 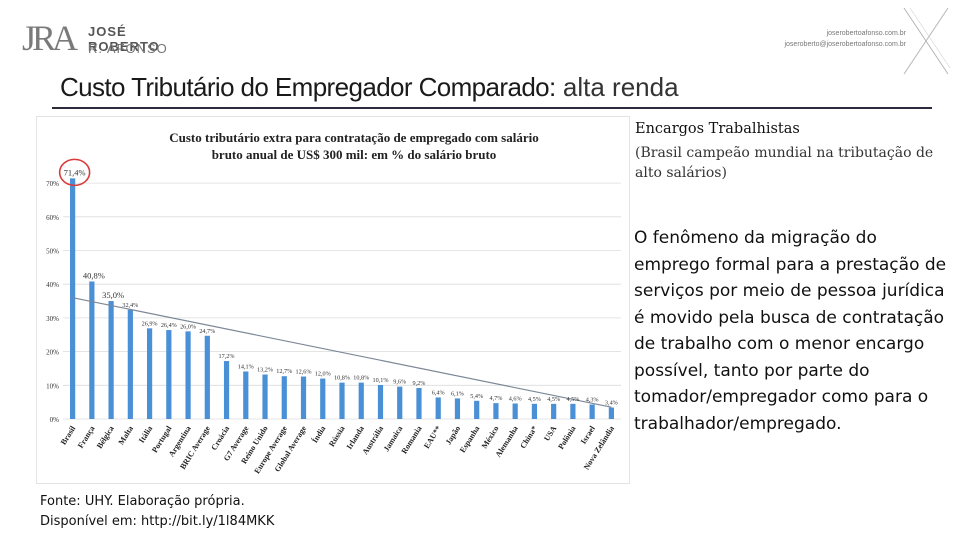 What do you see at coordinates (323, 374) in the screenshot?
I see `data-label: 12,0%` at bounding box center [323, 374].